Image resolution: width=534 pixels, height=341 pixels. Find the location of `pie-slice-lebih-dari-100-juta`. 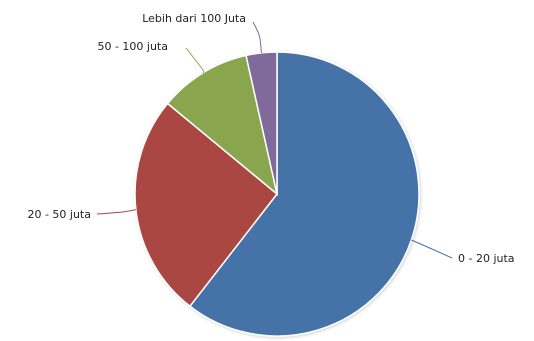

pie-slice-lebih-dari-100-juta is located at coordinates (261, 123).